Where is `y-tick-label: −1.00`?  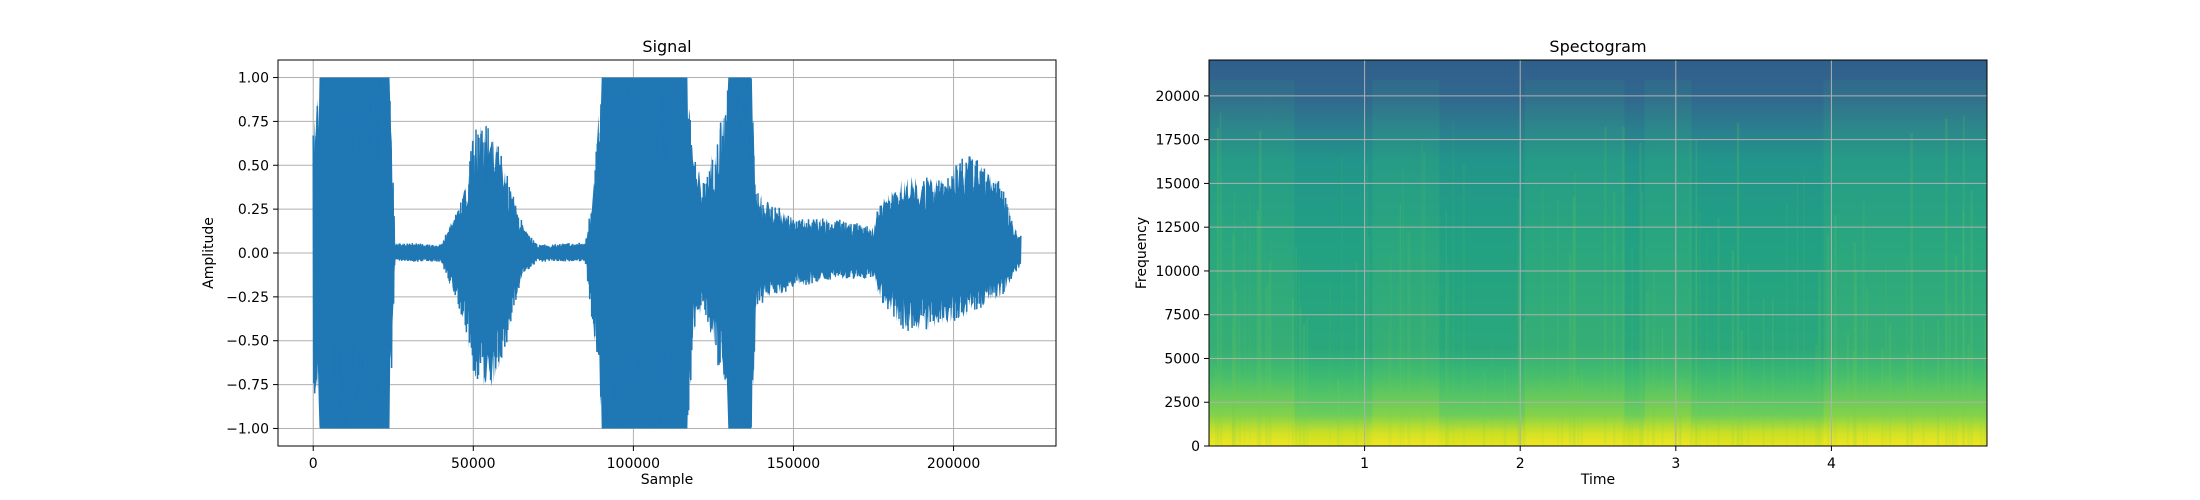 y-tick-label: −1.00 is located at coordinates (247, 429).